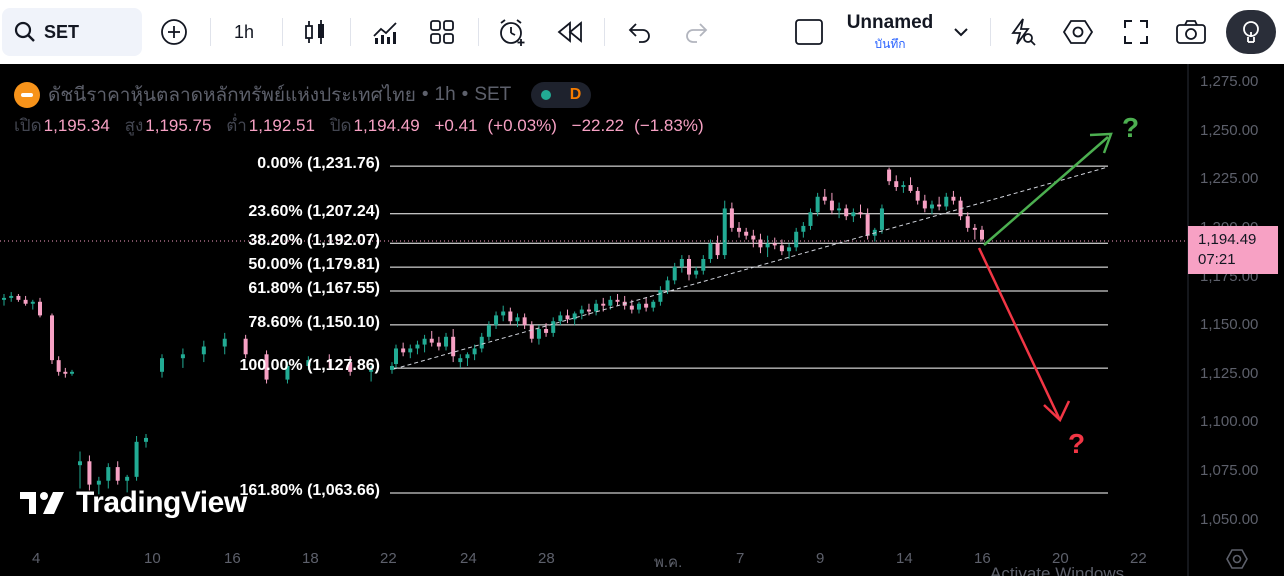  What do you see at coordinates (1237, 559) in the screenshot?
I see `chart-settings-icon` at bounding box center [1237, 559].